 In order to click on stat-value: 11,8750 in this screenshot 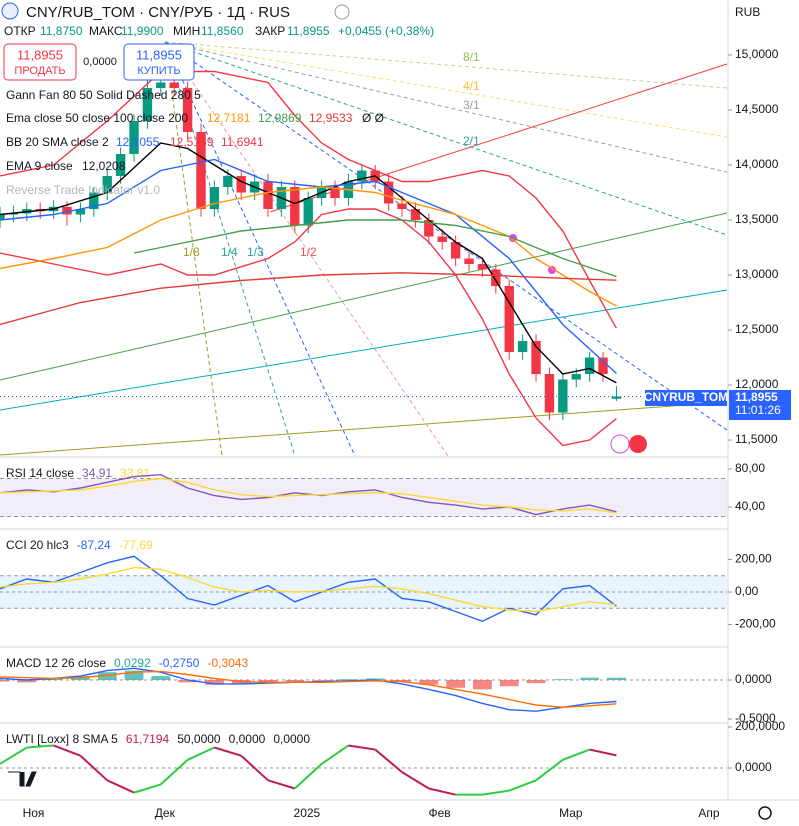, I will do `click(61, 31)`.